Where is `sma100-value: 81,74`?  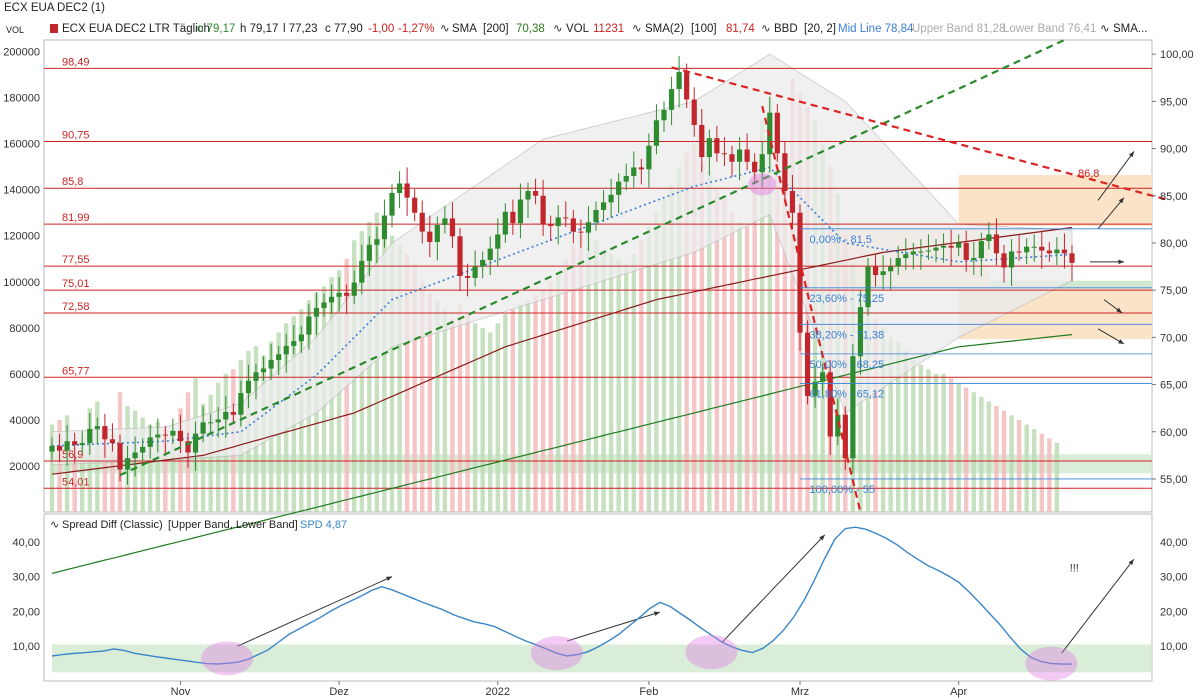
sma100-value: 81,74 is located at coordinates (740, 29).